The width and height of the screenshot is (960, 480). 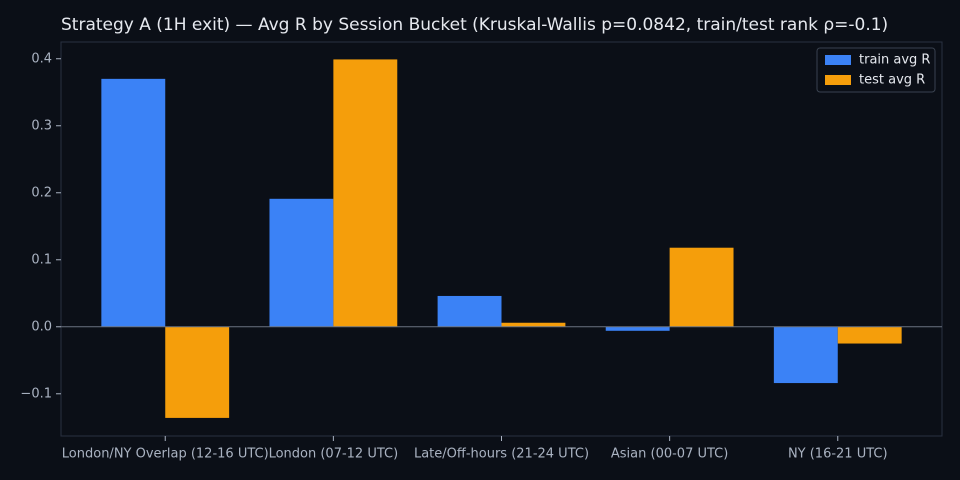 I want to click on x-tick-label: London/NY Overlap (12-16 UTC), so click(x=165, y=454).